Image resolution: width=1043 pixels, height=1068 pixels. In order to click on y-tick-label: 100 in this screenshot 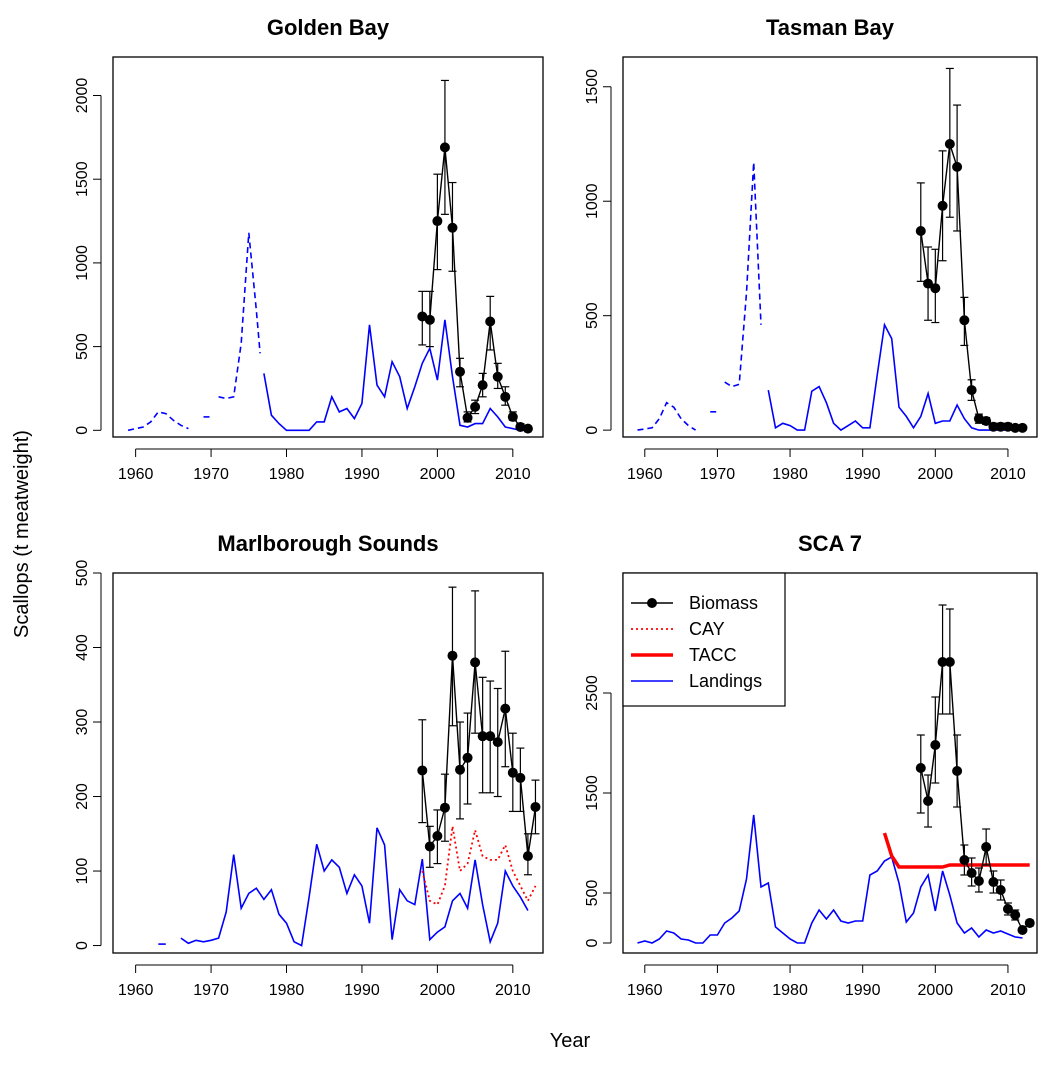, I will do `click(82, 871)`.